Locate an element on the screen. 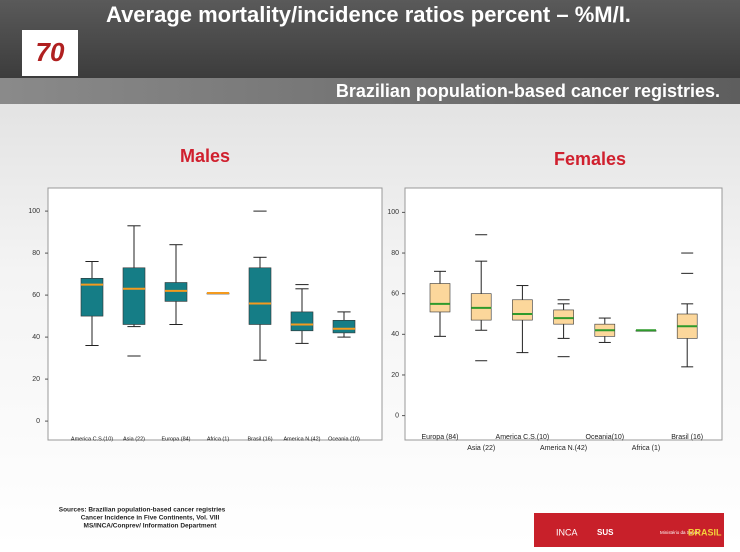  footer-logo: SUS is located at coordinates (605, 532).